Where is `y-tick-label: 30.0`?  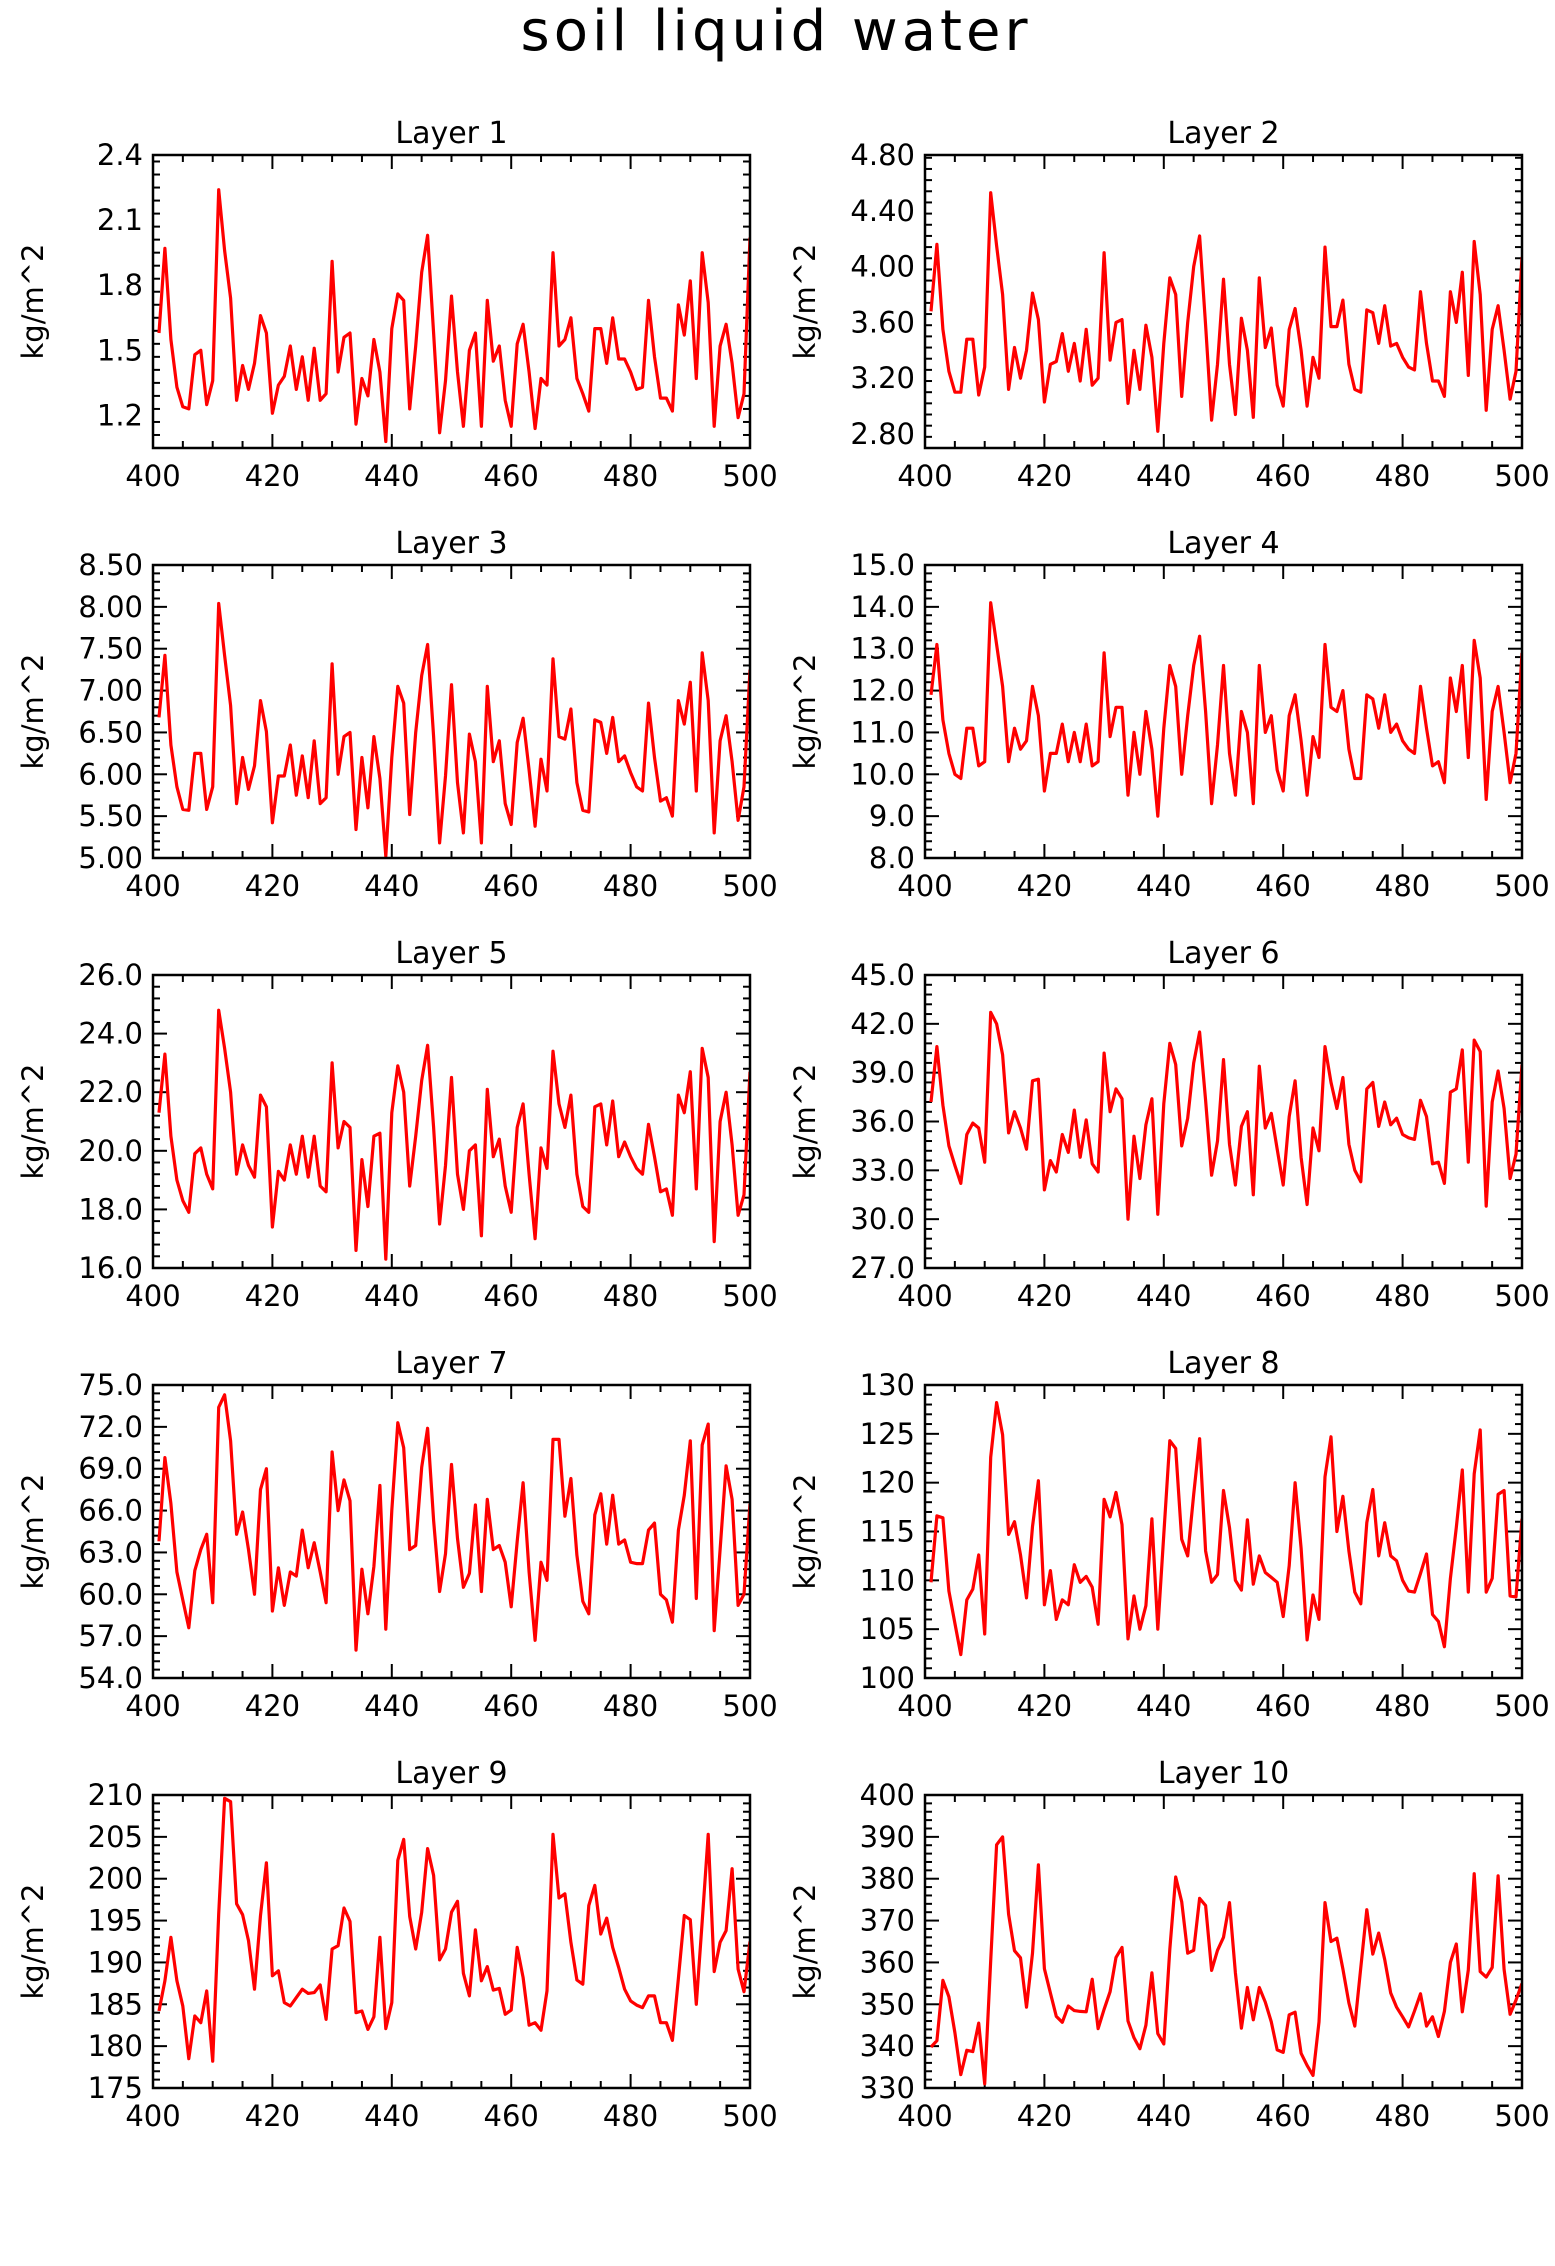 y-tick-label: 30.0 is located at coordinates (882, 1219).